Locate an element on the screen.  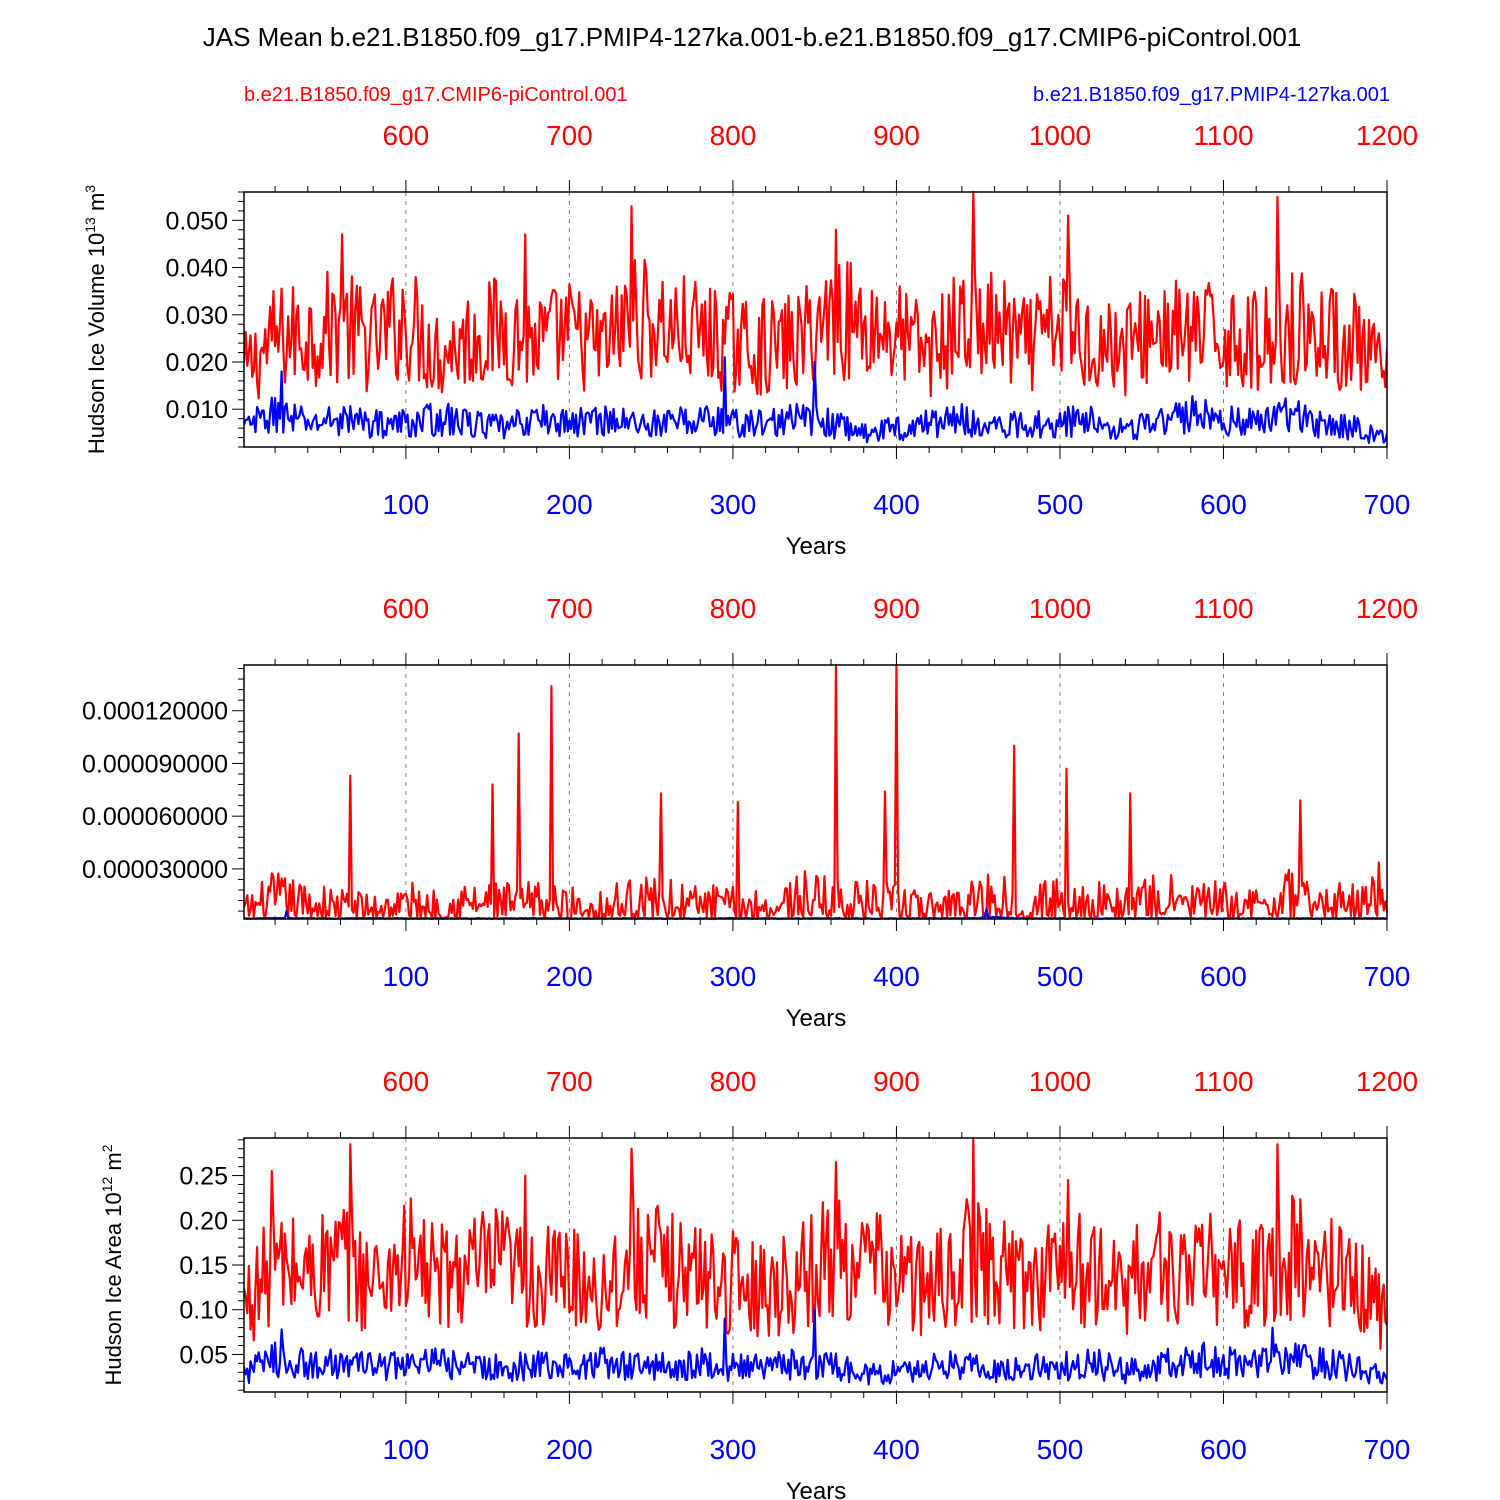
y-axis-label: Hudson Ice Volume 1013 m3 is located at coordinates (95, 319).